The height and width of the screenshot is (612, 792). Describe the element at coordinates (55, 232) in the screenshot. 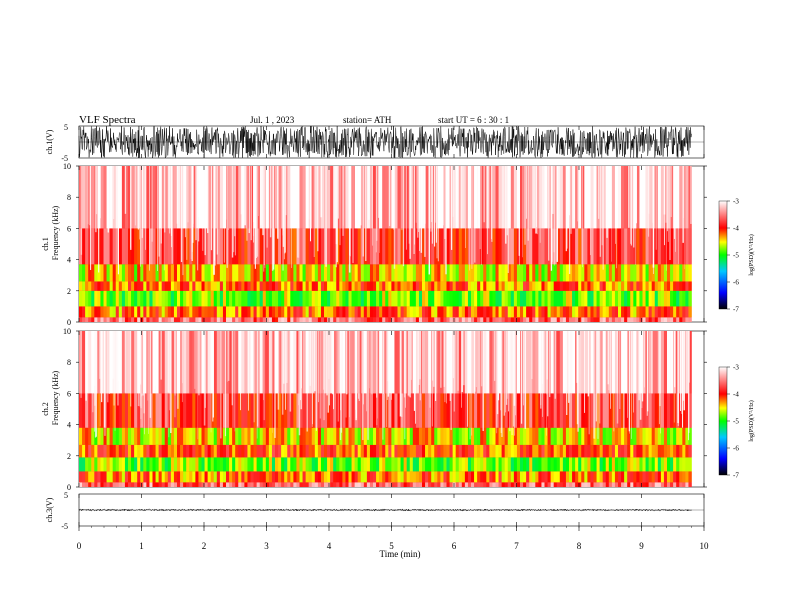

I see `ch1-frequency-label: Frequency (kHz)` at that location.